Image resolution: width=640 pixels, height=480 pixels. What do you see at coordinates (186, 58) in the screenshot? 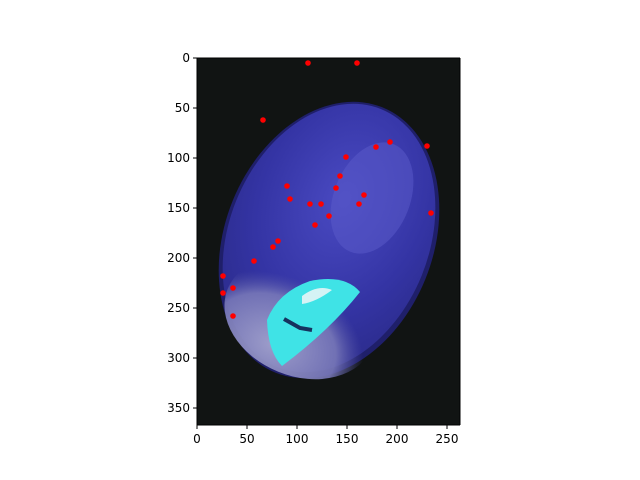
I see `y-tick-label: 0` at bounding box center [186, 58].